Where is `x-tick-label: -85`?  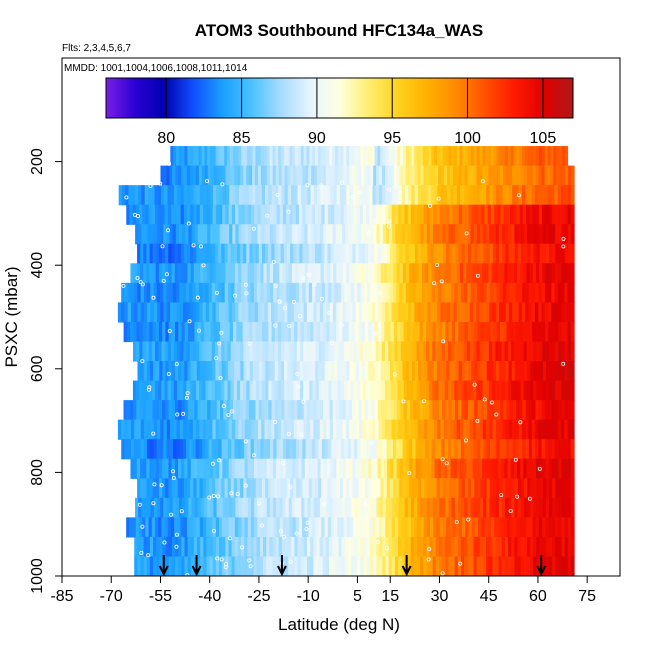
x-tick-label: -85 is located at coordinates (61, 596).